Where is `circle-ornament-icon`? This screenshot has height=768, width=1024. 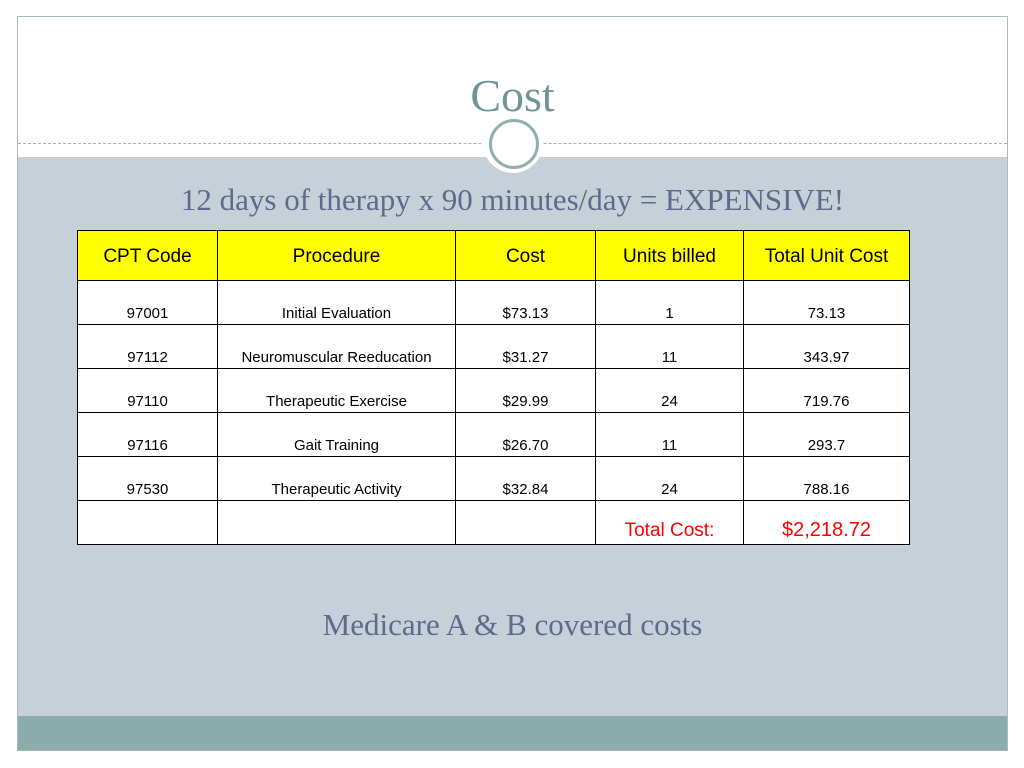 circle-ornament-icon is located at coordinates (513, 143).